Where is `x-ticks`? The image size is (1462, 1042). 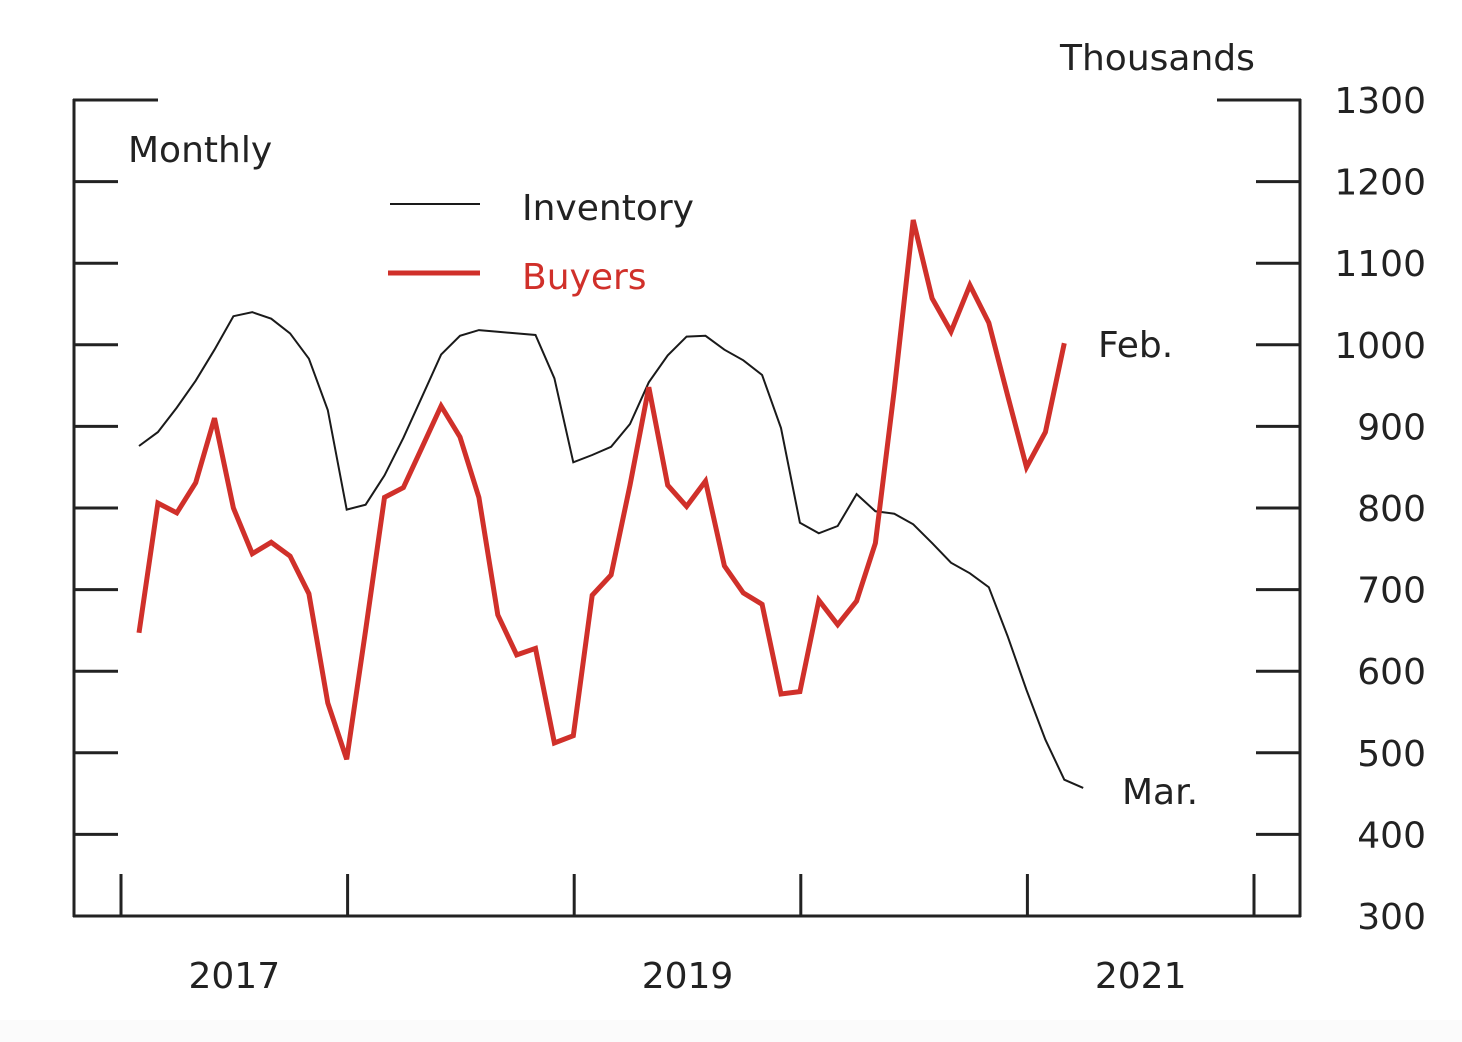
x-ticks is located at coordinates (687, 895).